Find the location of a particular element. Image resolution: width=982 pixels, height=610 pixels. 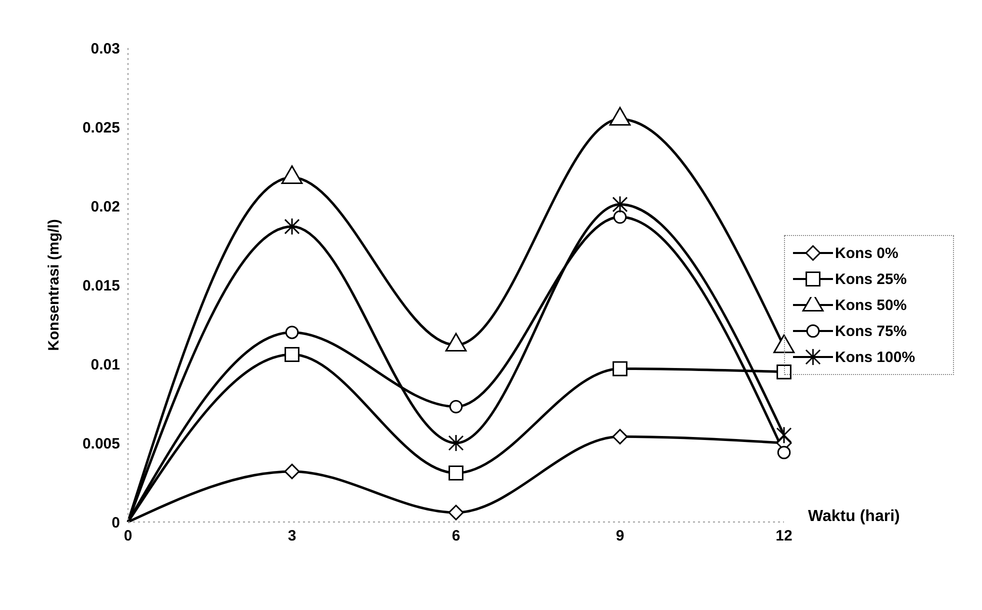

x-tick-label: 0 is located at coordinates (128, 536).